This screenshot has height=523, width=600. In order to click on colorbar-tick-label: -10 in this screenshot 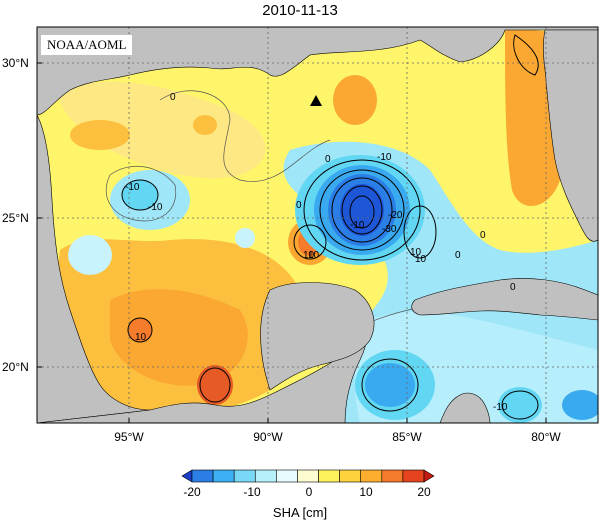, I will do `click(252, 492)`.